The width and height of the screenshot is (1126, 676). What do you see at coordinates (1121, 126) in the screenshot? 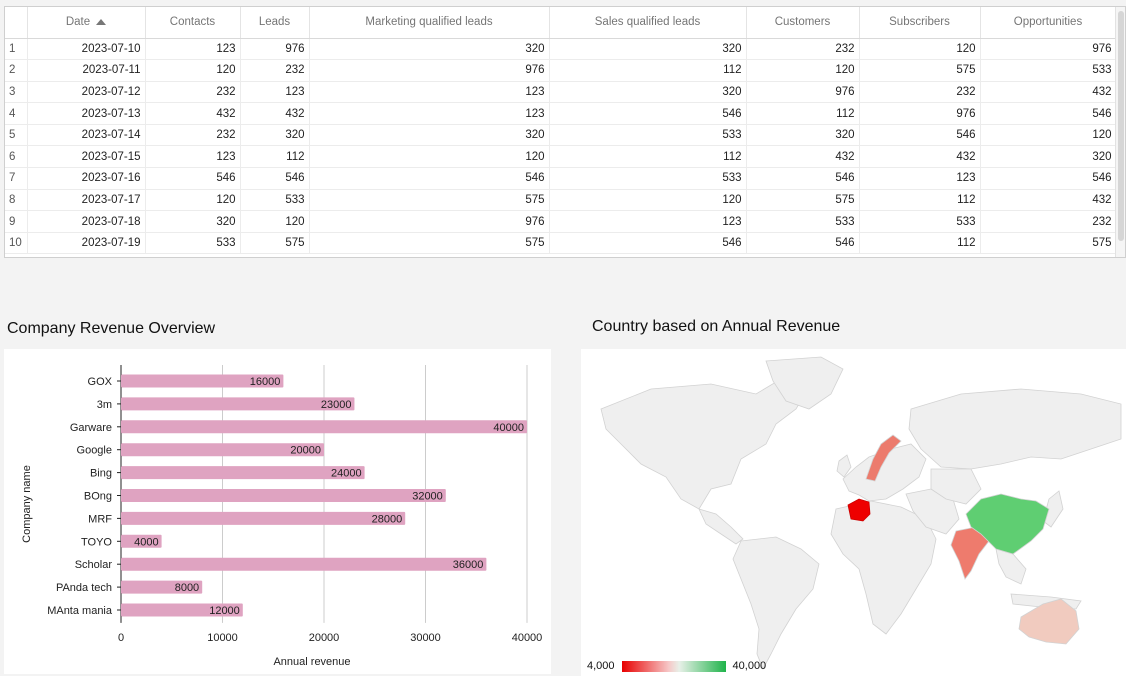
I see `scrollbar-thumb` at bounding box center [1121, 126].